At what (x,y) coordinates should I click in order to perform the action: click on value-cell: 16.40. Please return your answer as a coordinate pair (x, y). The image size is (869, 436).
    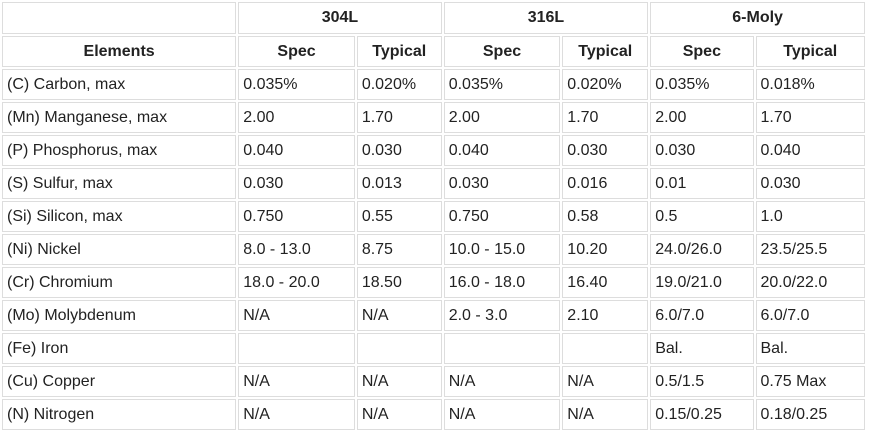
    Looking at the image, I should click on (605, 282).